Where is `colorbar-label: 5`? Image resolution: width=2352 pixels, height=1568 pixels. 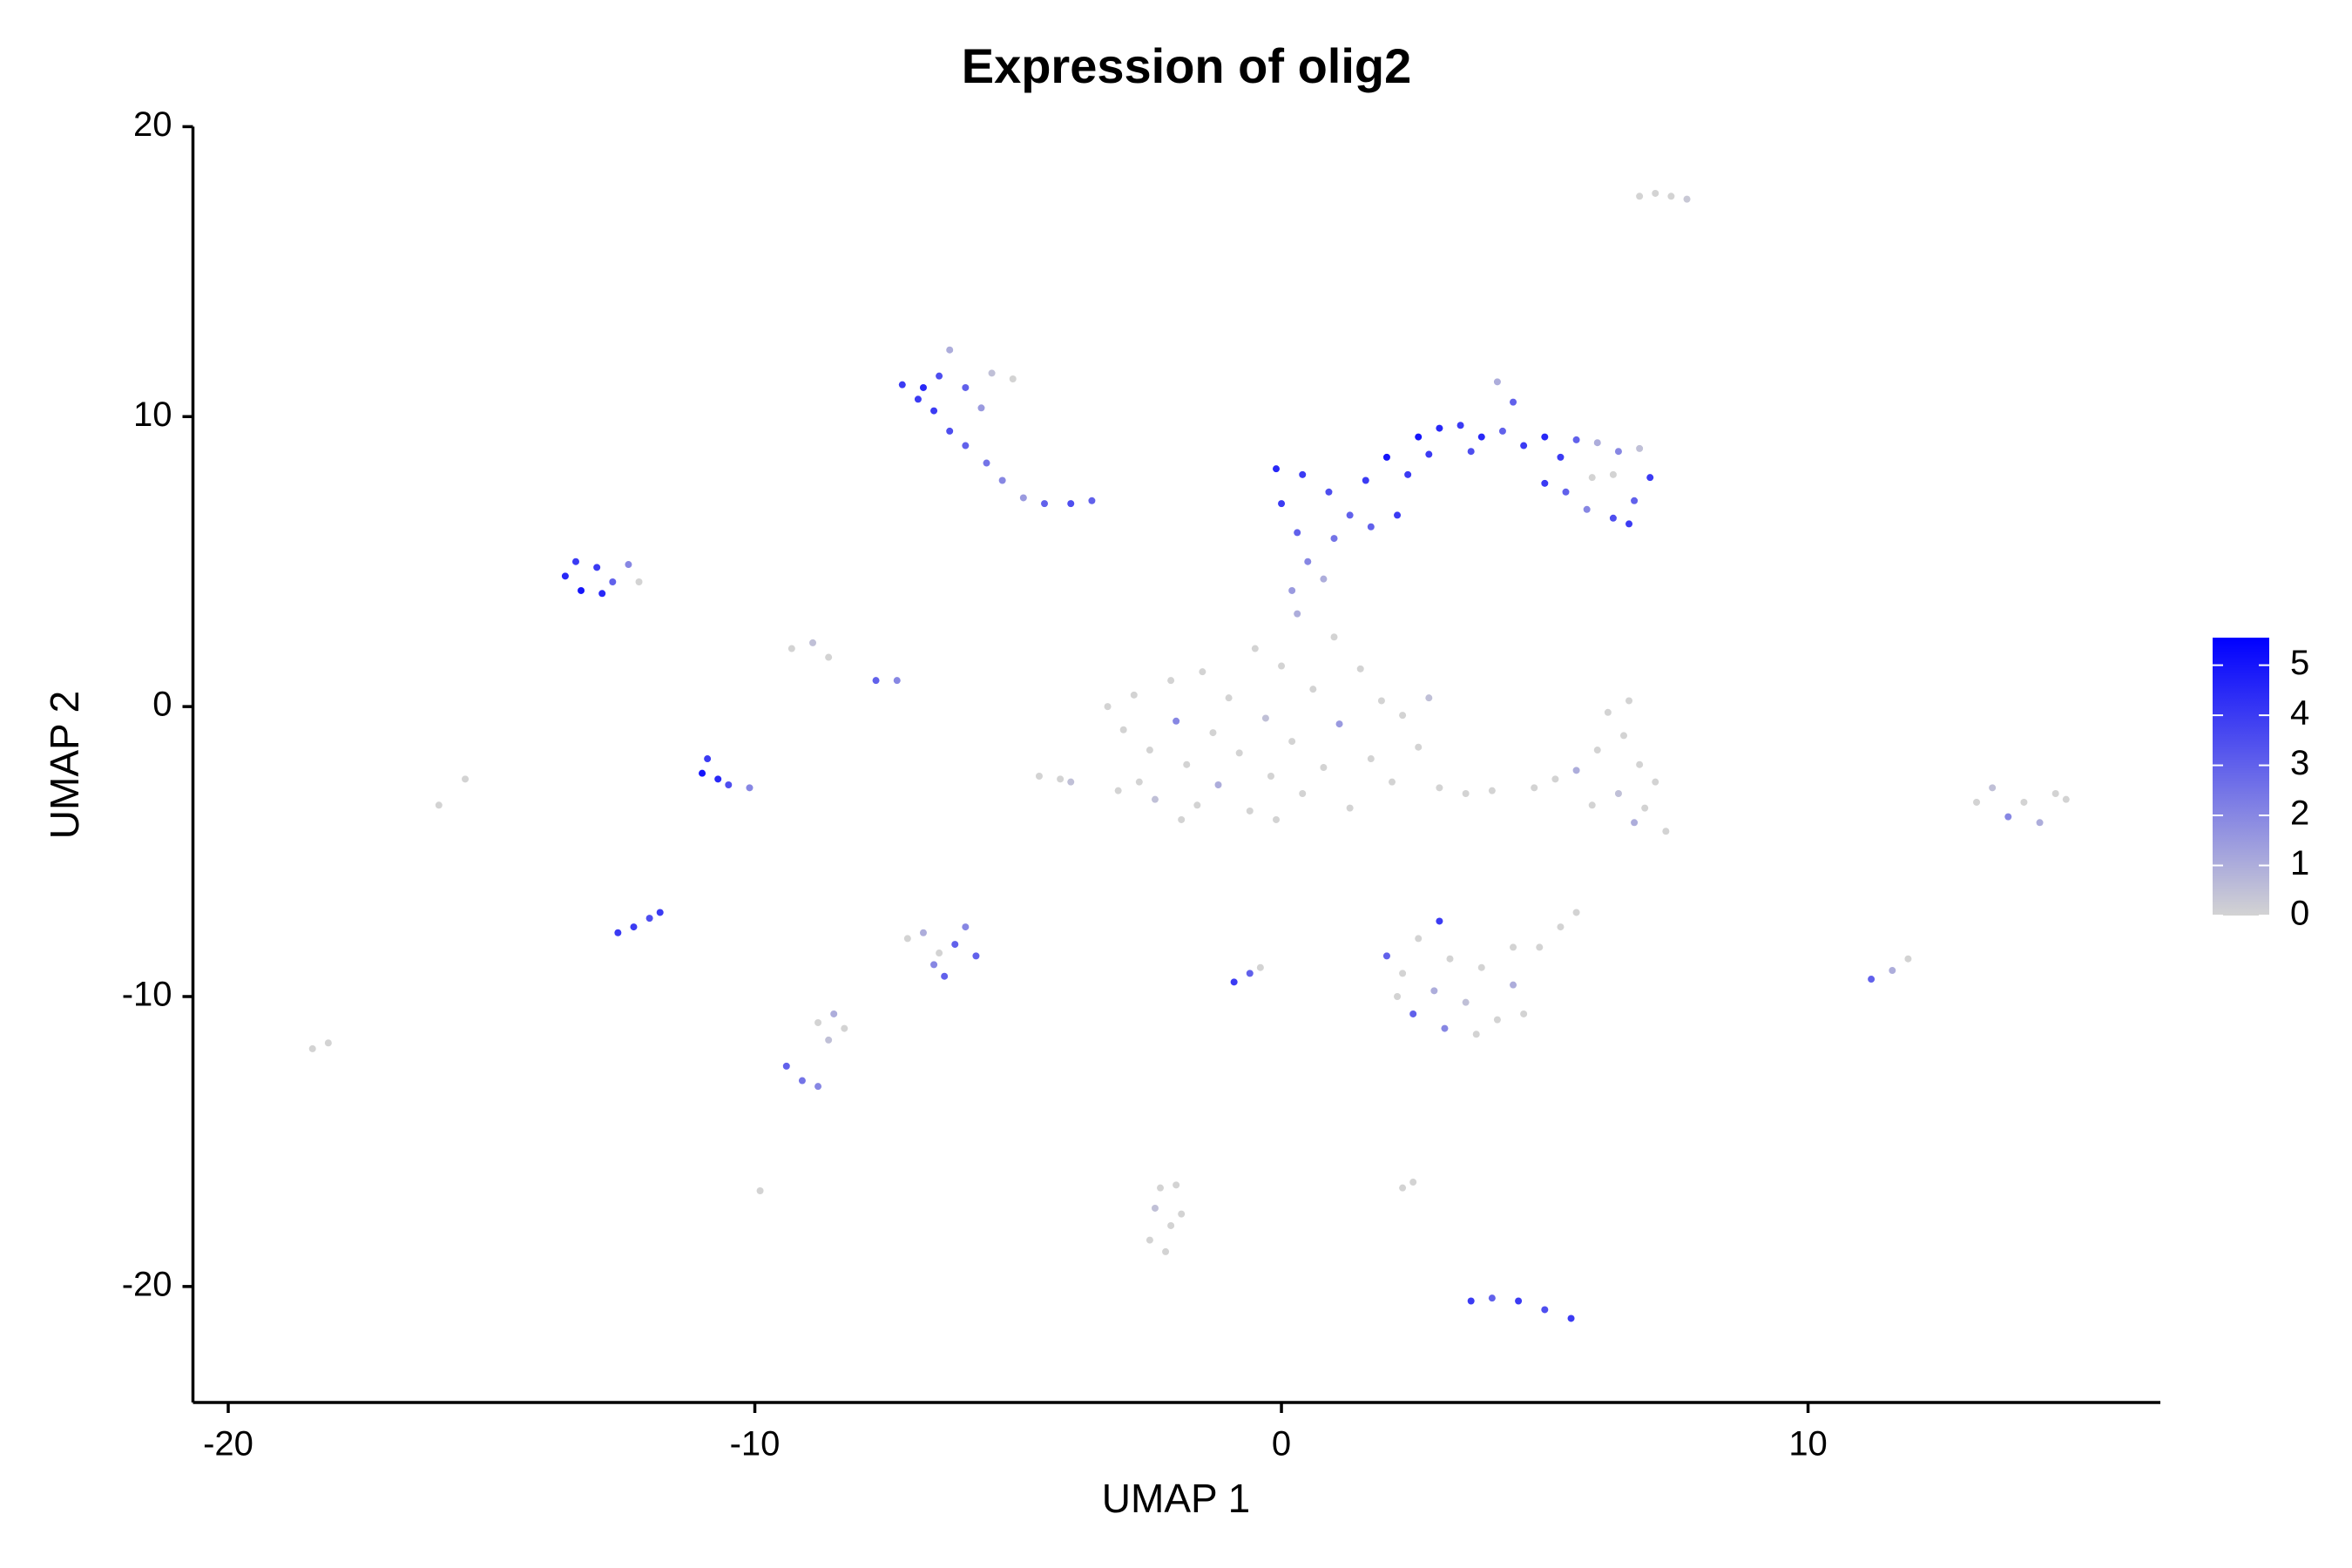 colorbar-label: 5 is located at coordinates (2299, 663).